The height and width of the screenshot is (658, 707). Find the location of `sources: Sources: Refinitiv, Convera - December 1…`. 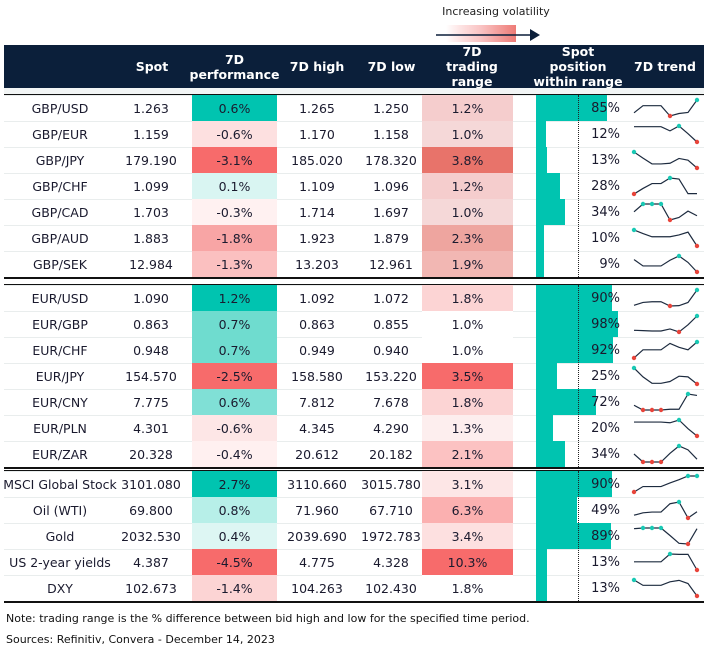

sources: Sources: Refinitiv, Convera - December 1… is located at coordinates (140, 639).